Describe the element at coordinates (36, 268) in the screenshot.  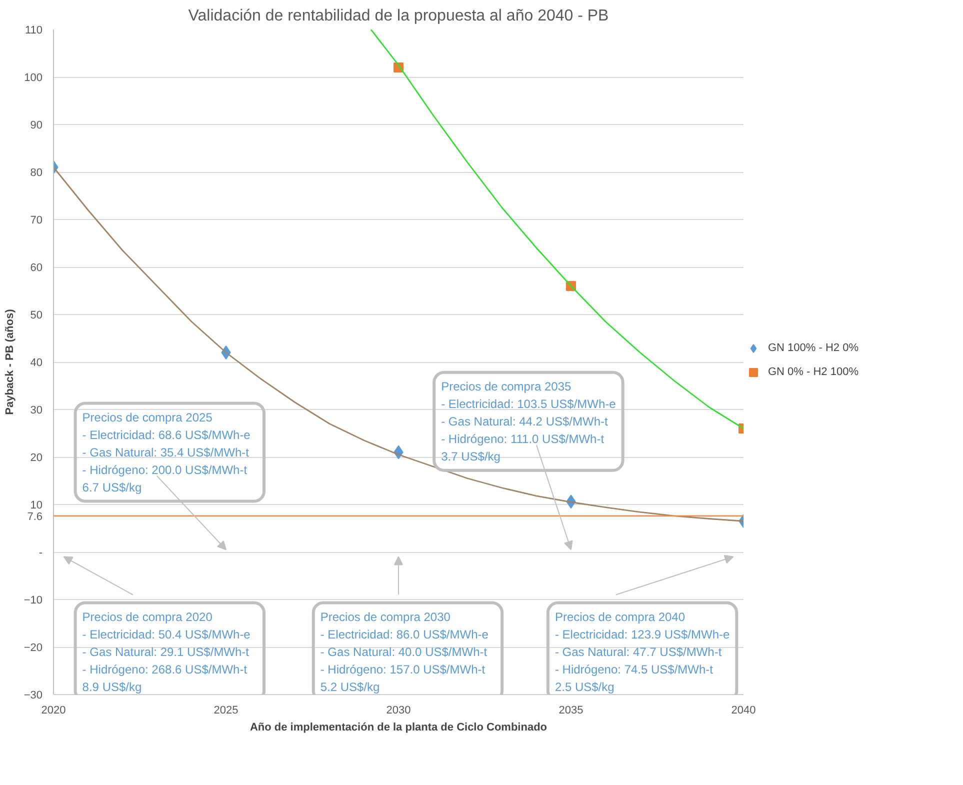
I see `y-tick-label: 60` at that location.